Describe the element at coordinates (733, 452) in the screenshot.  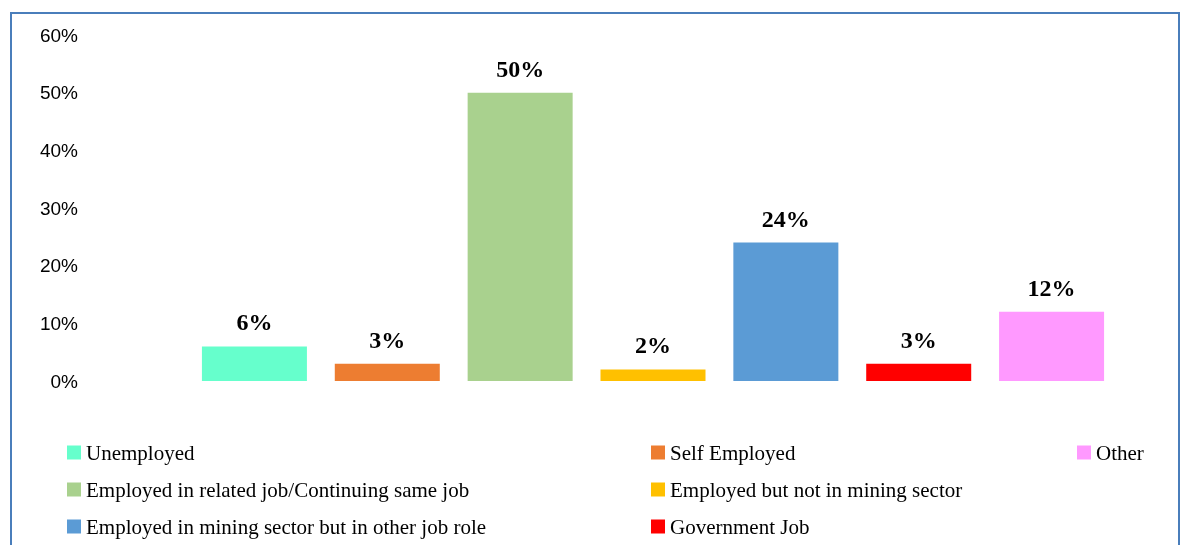
I see `legend-label: Self Employed` at that location.